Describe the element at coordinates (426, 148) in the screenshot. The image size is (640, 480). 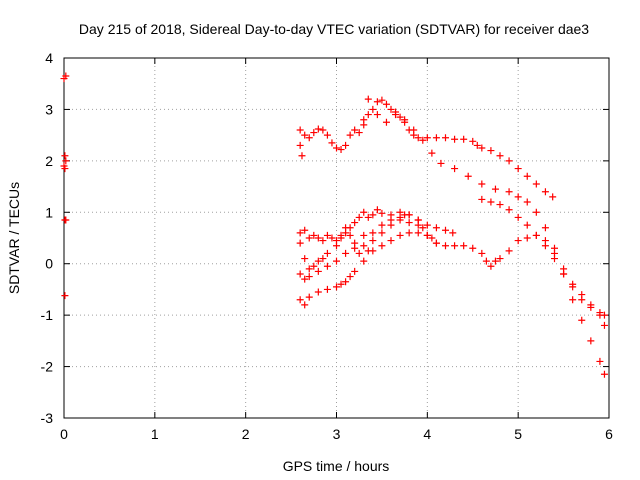
I see `series-upper-arc` at that location.